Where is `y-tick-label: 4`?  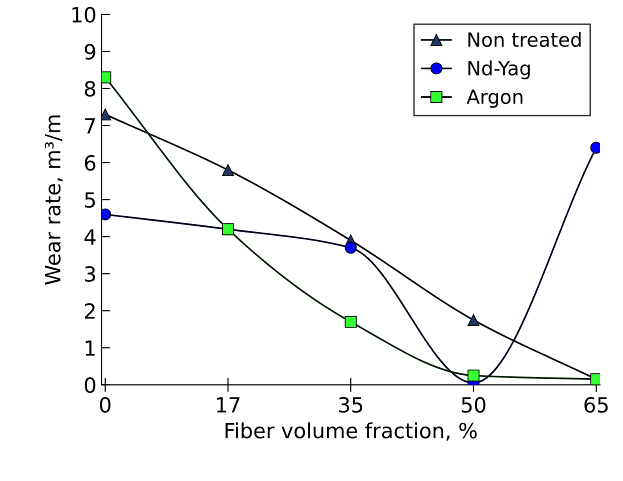
y-tick-label: 4 is located at coordinates (90, 237).